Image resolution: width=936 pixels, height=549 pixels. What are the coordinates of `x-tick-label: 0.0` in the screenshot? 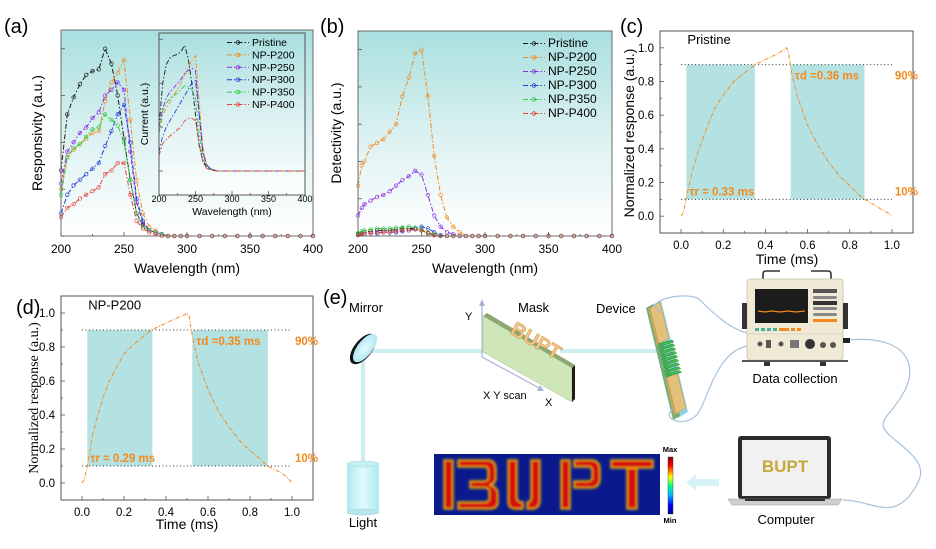 It's located at (82, 513).